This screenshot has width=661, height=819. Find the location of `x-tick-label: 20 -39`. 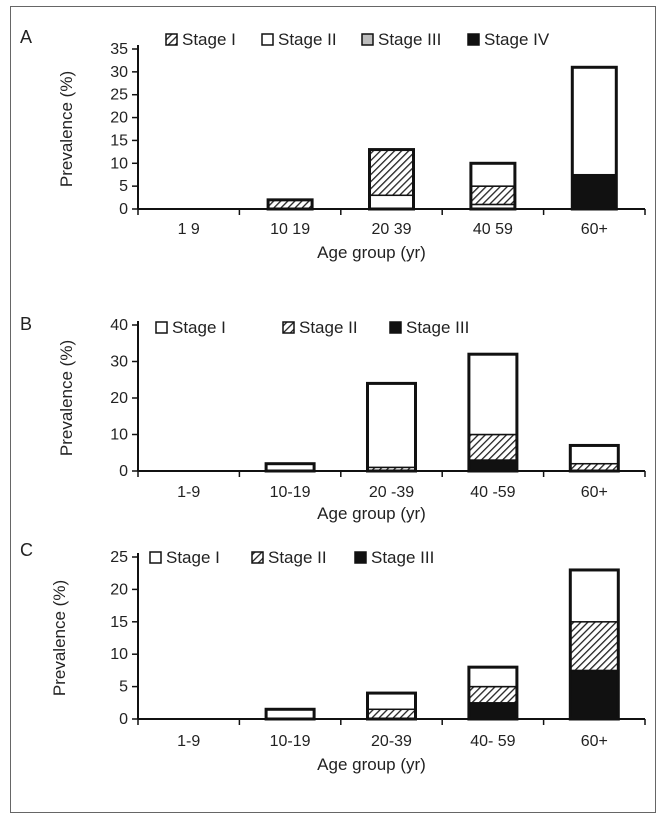

x-tick-label: 20 -39 is located at coordinates (391, 492).